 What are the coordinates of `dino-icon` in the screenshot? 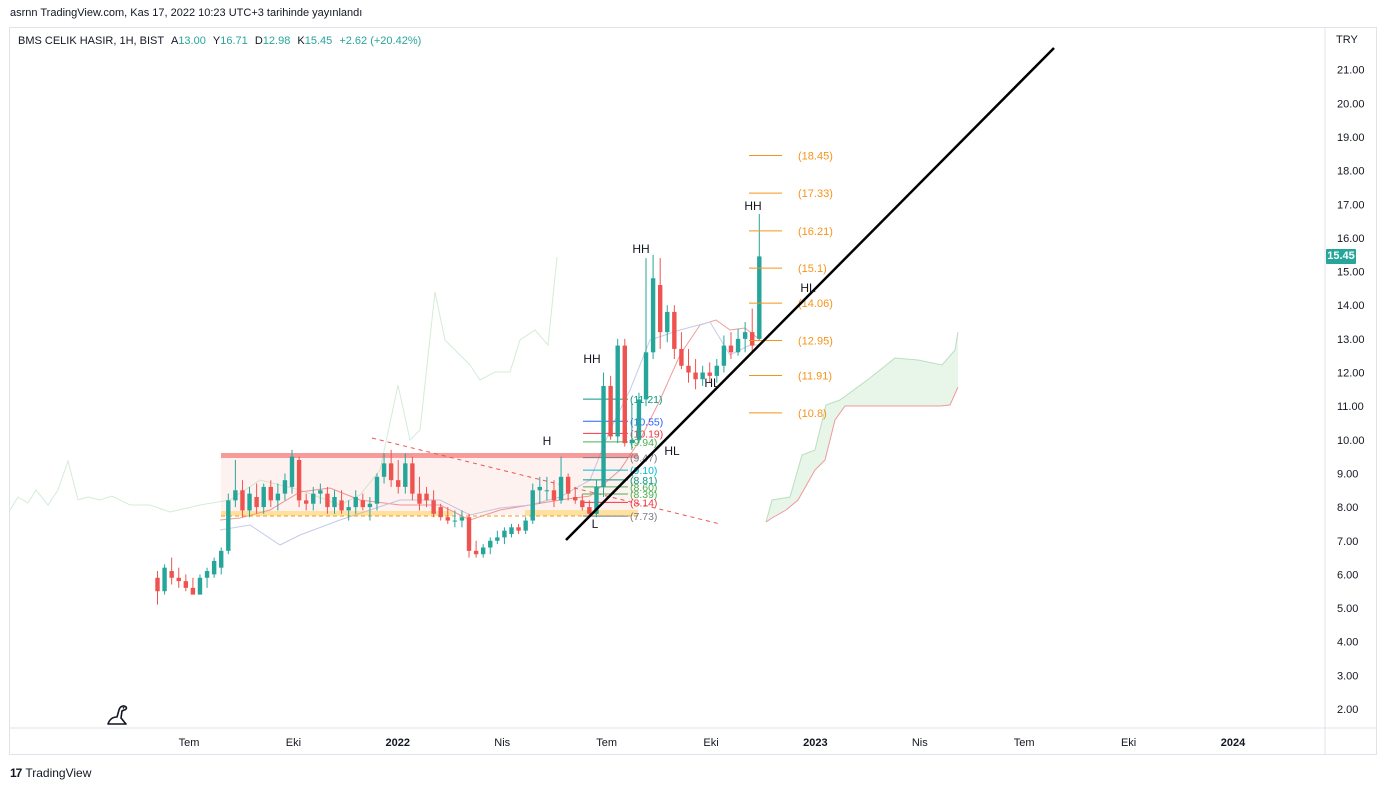 It's located at (118, 714).